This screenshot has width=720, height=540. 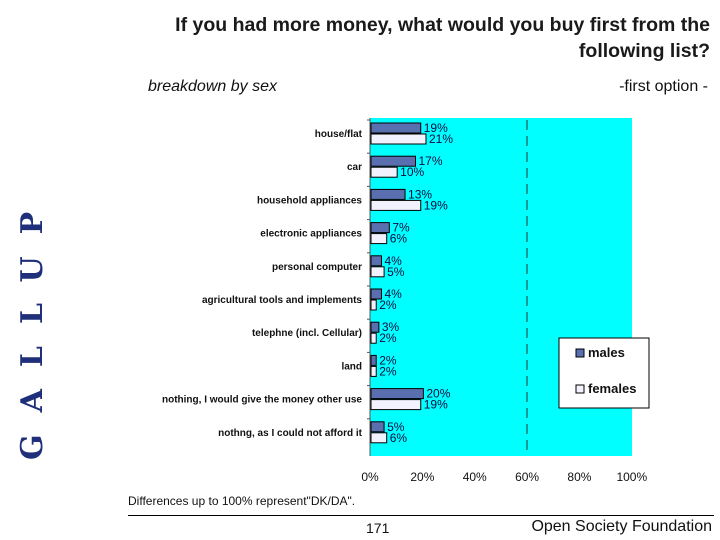 What do you see at coordinates (370, 477) in the screenshot?
I see `x-tick-label: 0%` at bounding box center [370, 477].